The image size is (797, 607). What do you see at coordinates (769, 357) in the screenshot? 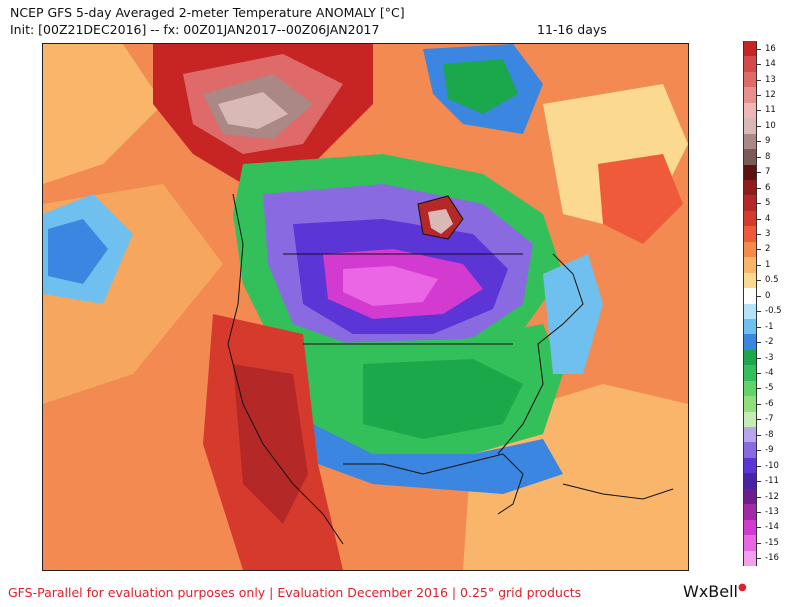
I see `color-scale-label: -3` at bounding box center [769, 357].